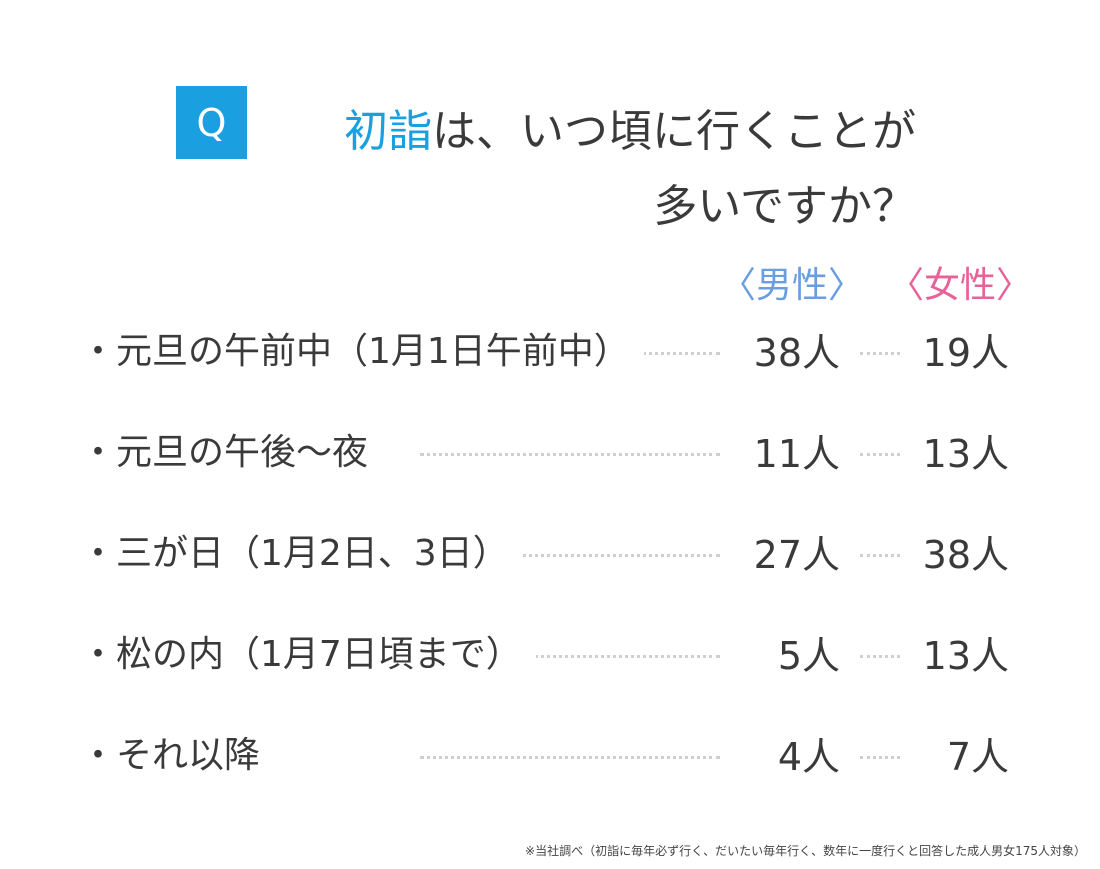 The width and height of the screenshot is (1100, 869). What do you see at coordinates (550, 451) in the screenshot?
I see `result-row: ・元旦の午後〜夜 11人 13人` at bounding box center [550, 451].